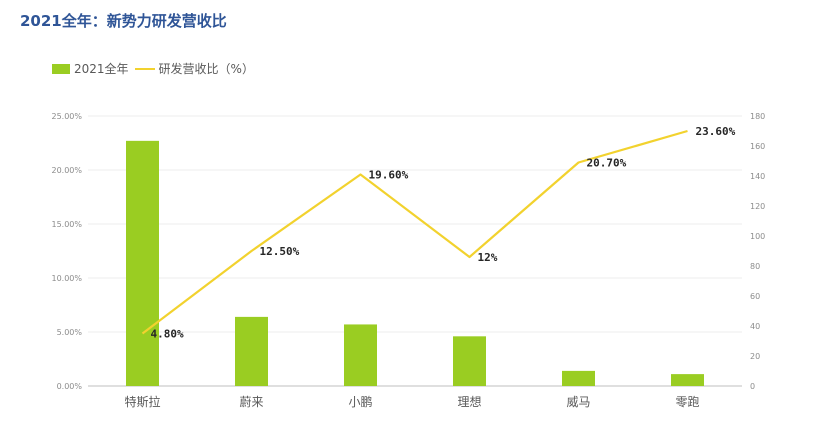  What do you see at coordinates (755, 356) in the screenshot?
I see `right-tick-label: 20` at bounding box center [755, 356].